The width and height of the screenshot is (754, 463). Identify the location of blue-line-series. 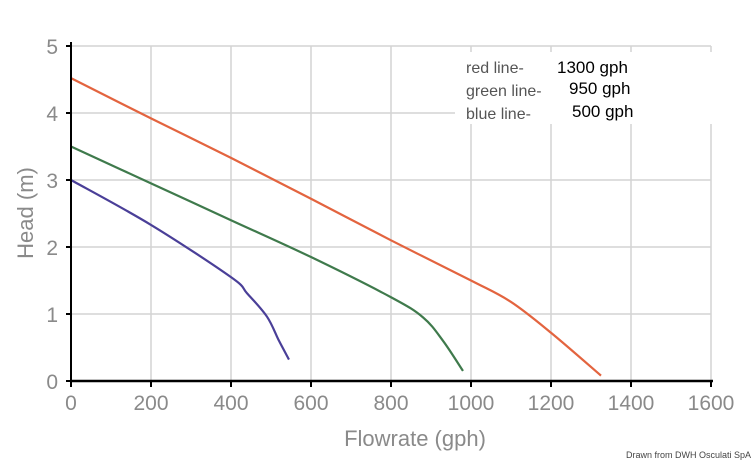
(180, 270).